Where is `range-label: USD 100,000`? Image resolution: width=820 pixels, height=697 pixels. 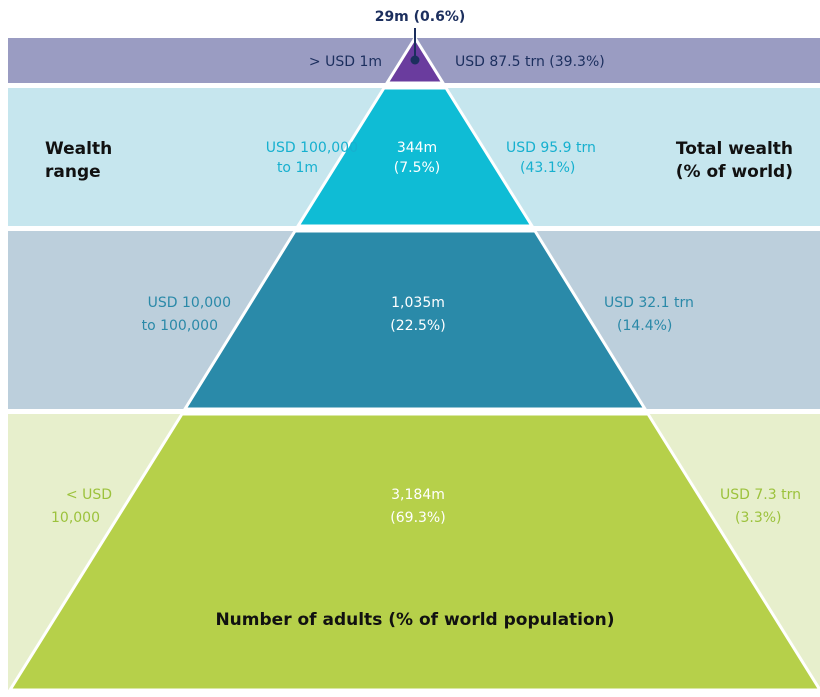 range-label: USD 100,000 is located at coordinates (312, 148).